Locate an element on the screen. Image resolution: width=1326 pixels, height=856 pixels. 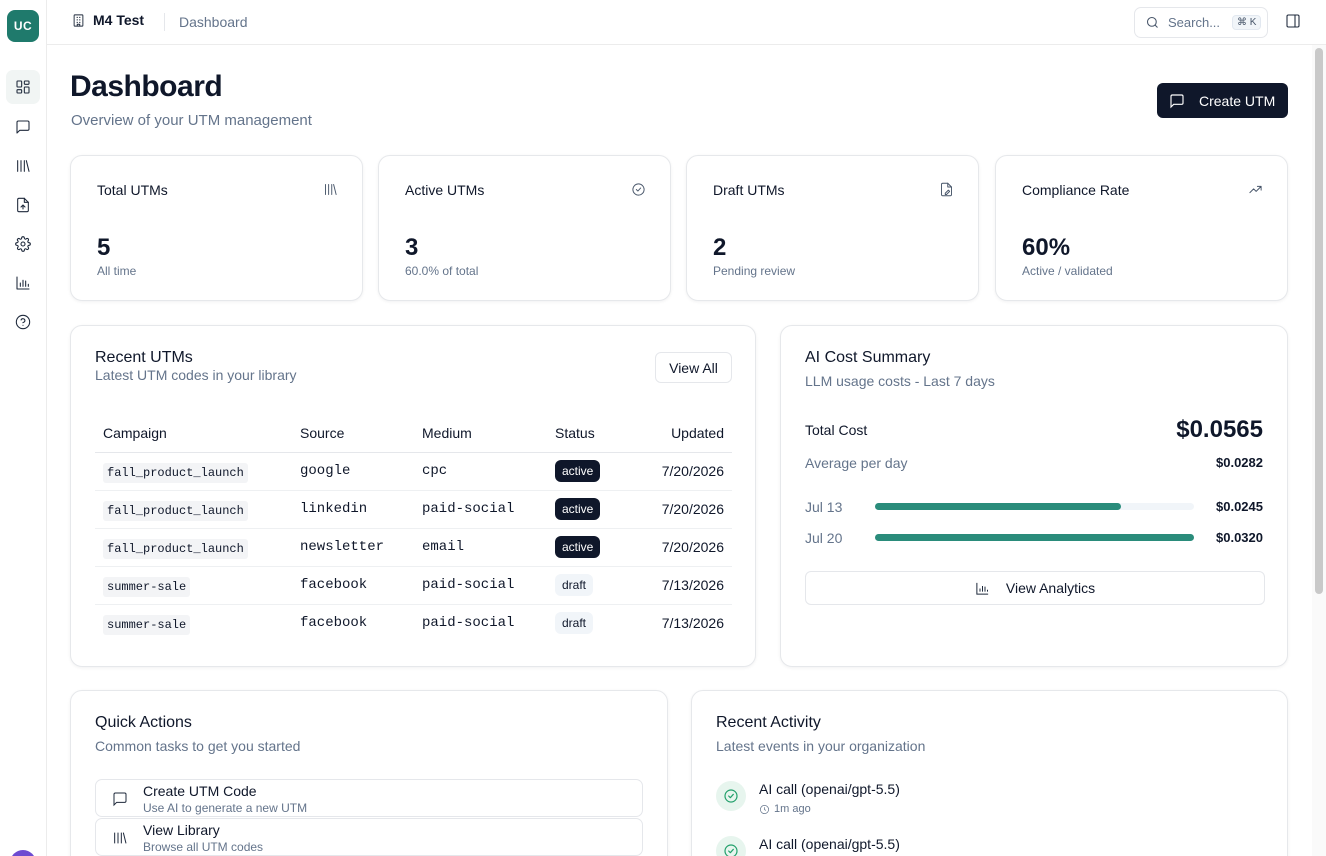
panel-icon is located at coordinates (1293, 21).